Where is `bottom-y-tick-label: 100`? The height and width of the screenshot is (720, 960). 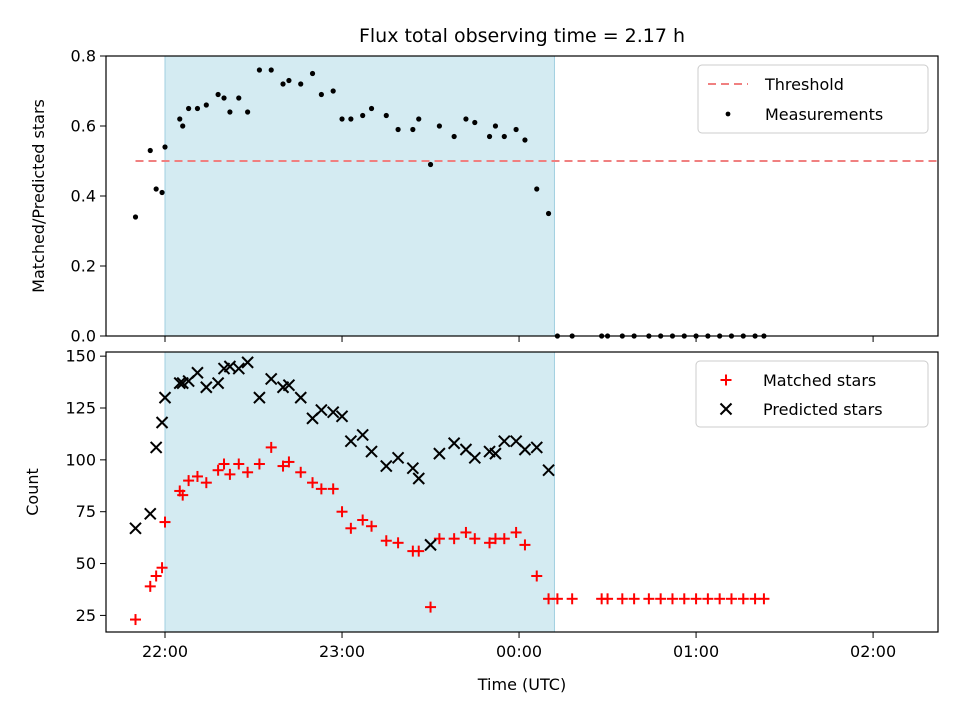
bottom-y-tick-label: 100 is located at coordinates (80, 459).